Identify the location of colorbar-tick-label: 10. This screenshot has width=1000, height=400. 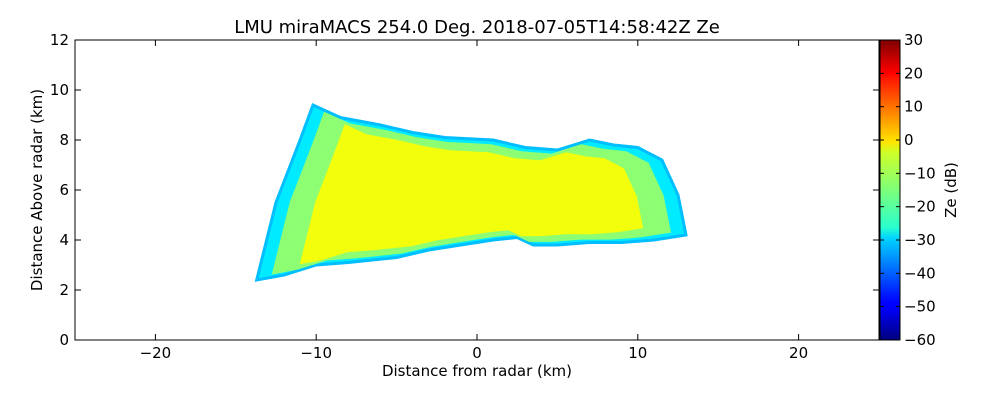
(913, 107).